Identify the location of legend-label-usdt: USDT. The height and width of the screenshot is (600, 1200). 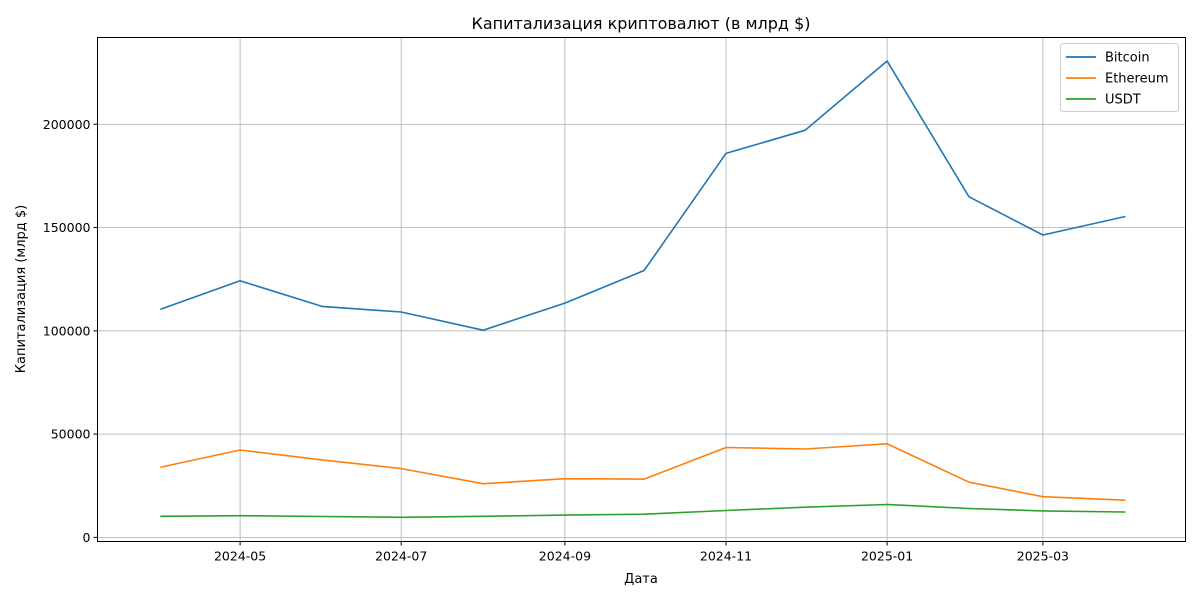
(1123, 100).